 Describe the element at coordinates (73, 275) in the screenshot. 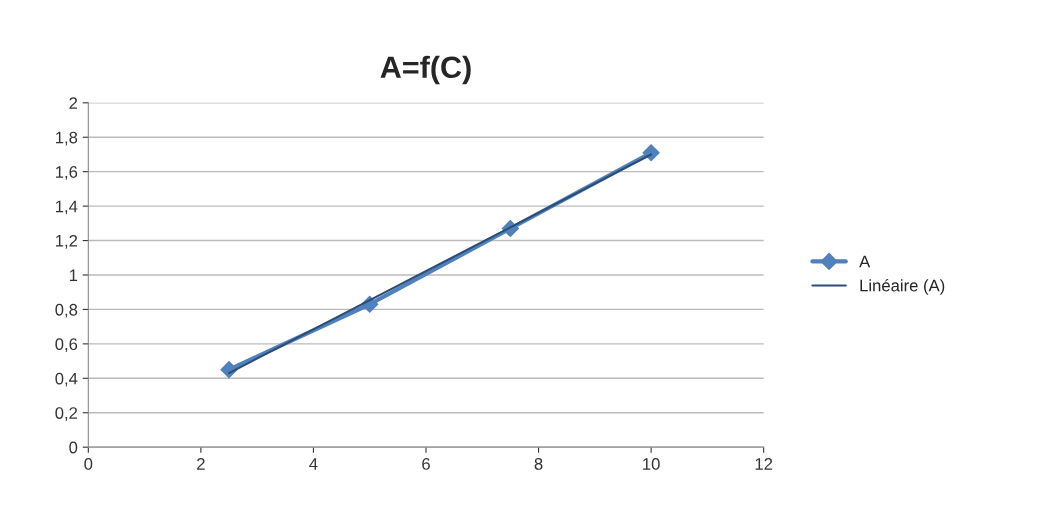

I see `y-tick-label: 1` at that location.